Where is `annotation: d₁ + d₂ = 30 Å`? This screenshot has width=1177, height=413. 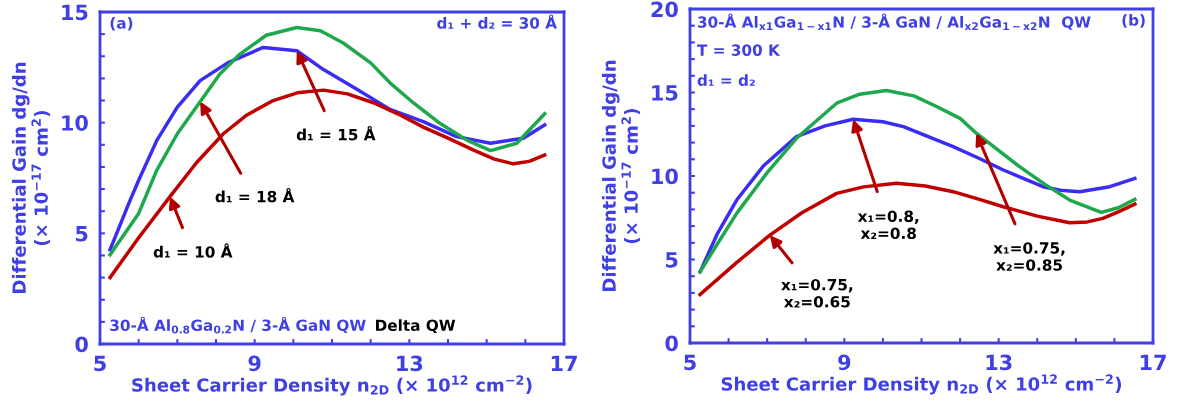 annotation: d₁ + d₂ = 30 Å is located at coordinates (497, 21).